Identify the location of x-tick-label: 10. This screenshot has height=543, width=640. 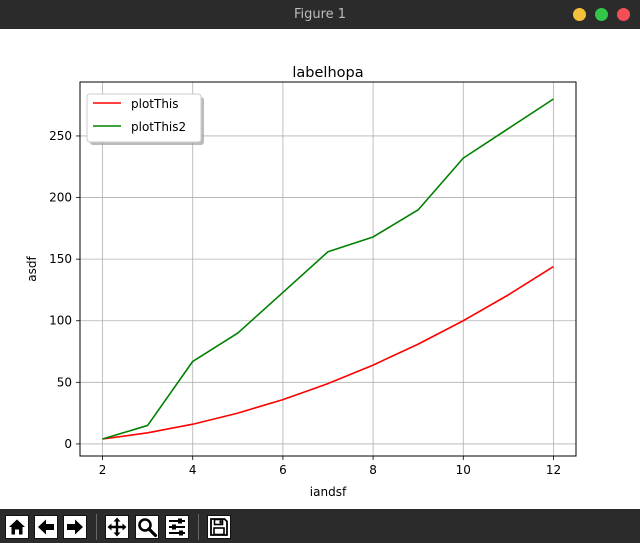
(463, 470).